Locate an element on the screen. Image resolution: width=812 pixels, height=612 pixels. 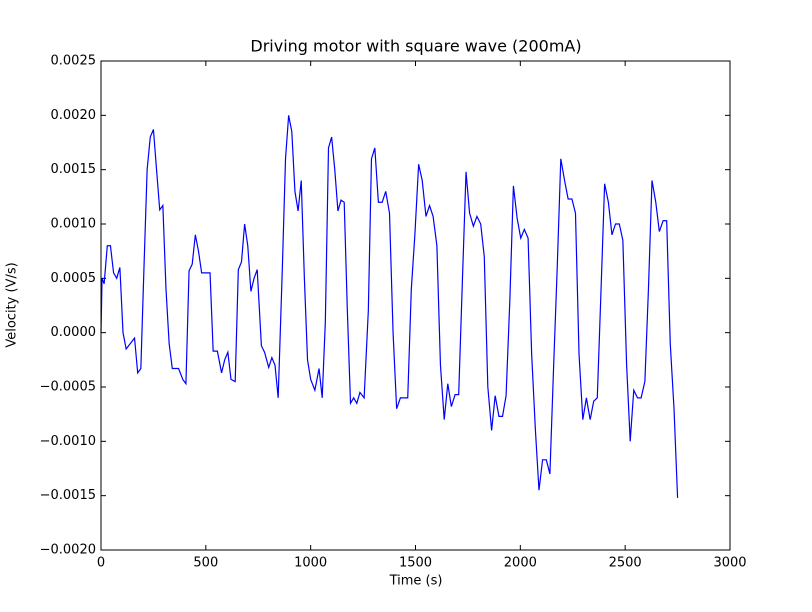
y-tick-label: −0.0010 is located at coordinates (68, 441).